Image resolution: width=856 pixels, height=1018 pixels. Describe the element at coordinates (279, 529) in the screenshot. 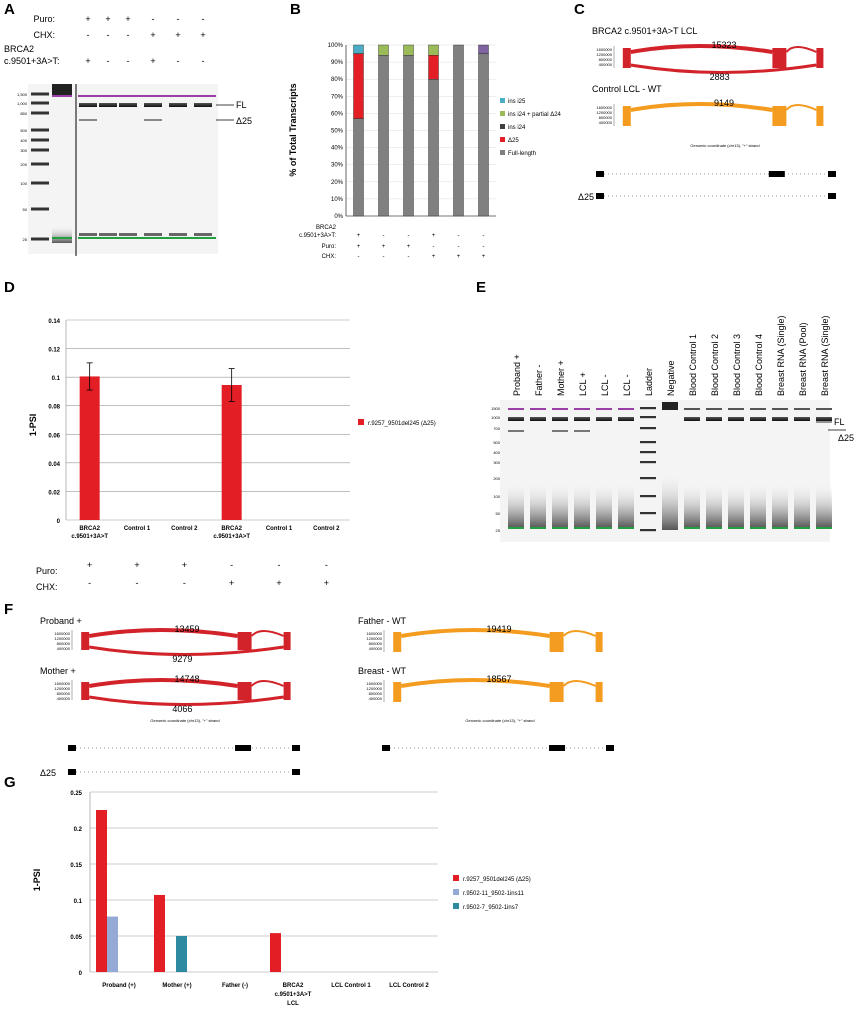

I see `chart-d-xtick: Control 1` at that location.